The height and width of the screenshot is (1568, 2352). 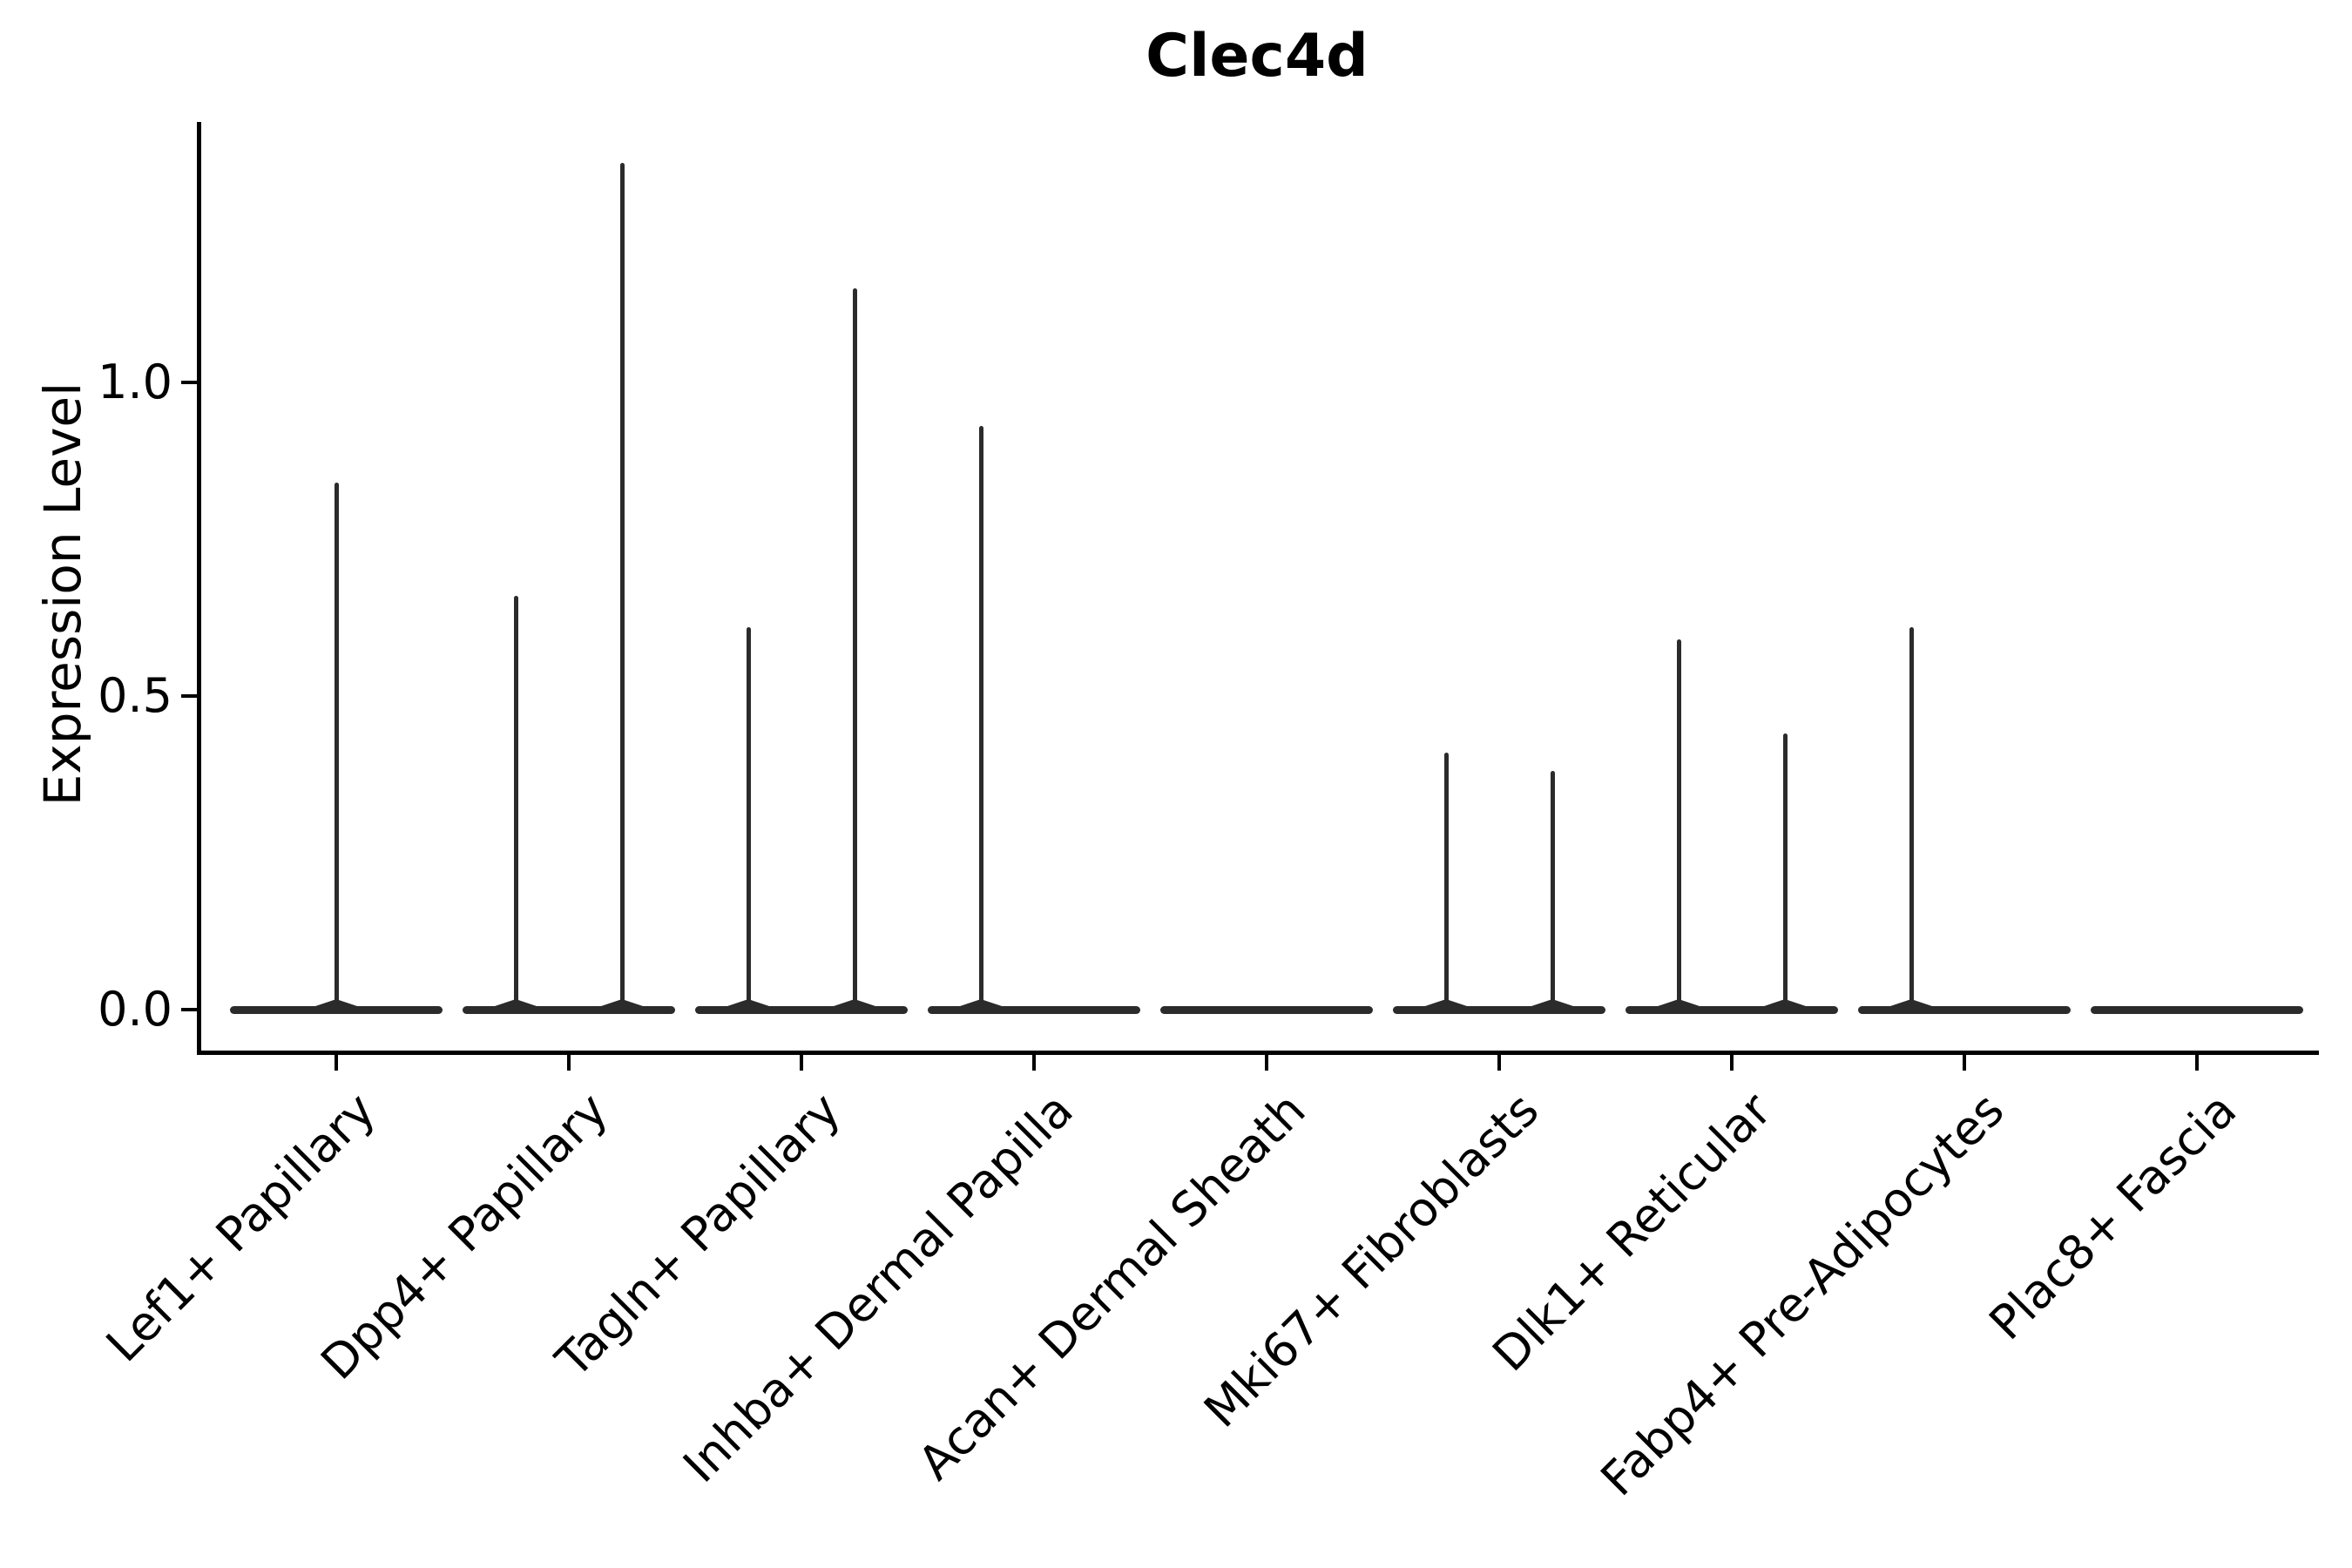 I want to click on x-axis-spine, so click(x=1258, y=1053).